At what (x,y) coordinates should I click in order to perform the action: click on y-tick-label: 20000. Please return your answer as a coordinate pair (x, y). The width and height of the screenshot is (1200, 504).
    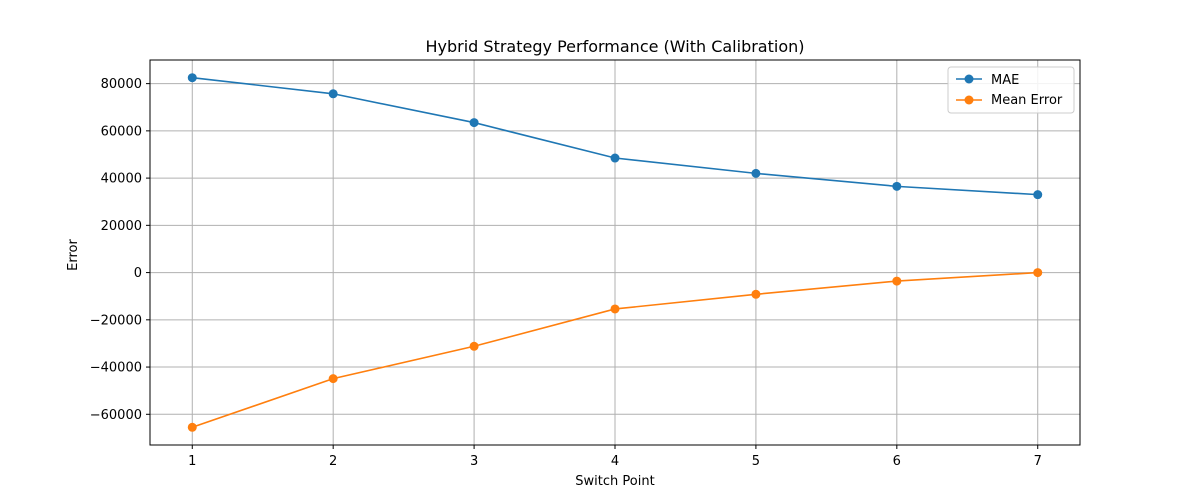
    Looking at the image, I should click on (121, 226).